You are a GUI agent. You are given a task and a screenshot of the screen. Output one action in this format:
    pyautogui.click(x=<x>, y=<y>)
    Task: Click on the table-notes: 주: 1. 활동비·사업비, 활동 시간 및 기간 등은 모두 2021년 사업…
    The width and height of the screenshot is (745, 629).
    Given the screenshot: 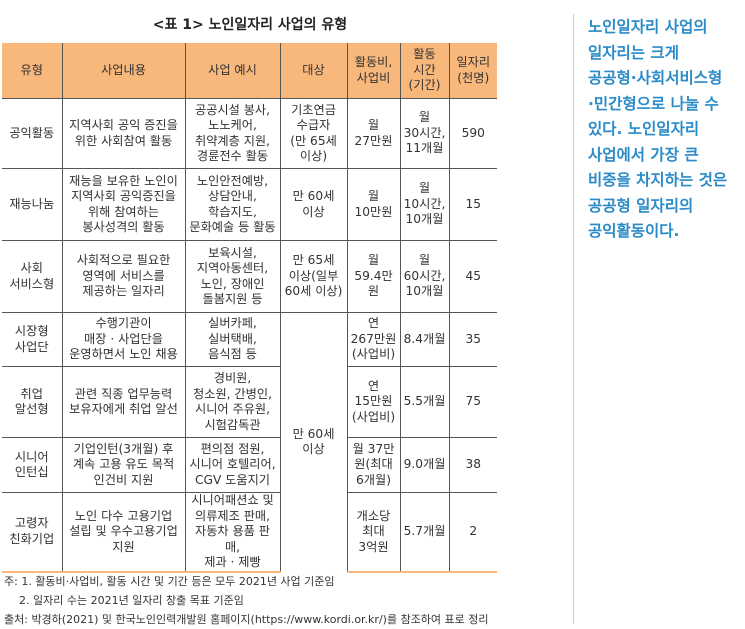 What is the action you would take?
    pyautogui.click(x=246, y=600)
    